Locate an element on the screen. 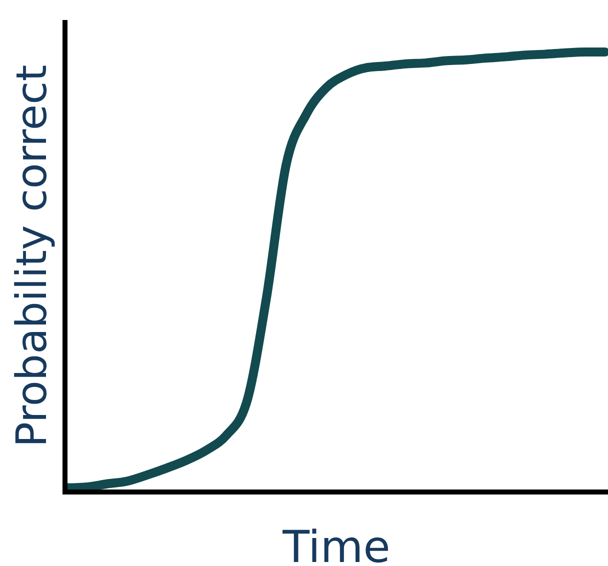 This screenshot has width=608, height=566. y-axis-title: Probability correct is located at coordinates (31, 256).